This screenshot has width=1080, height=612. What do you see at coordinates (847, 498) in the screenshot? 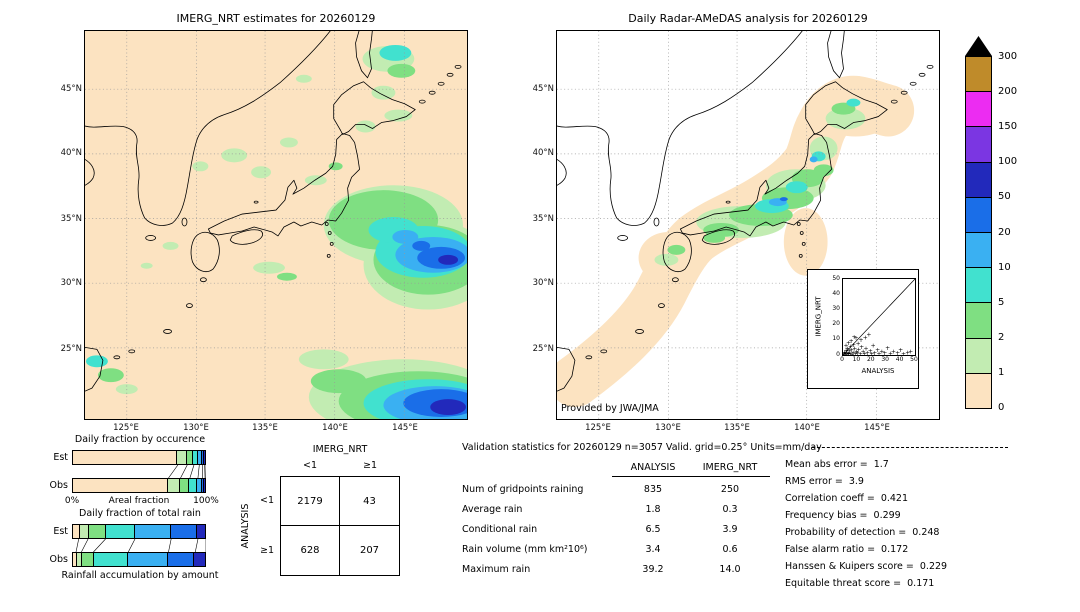
I see `metric-line: Correlation coeff = 0.421` at bounding box center [847, 498].